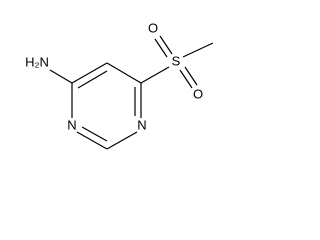  I want to click on atom-label: H₂N, so click(37, 61).